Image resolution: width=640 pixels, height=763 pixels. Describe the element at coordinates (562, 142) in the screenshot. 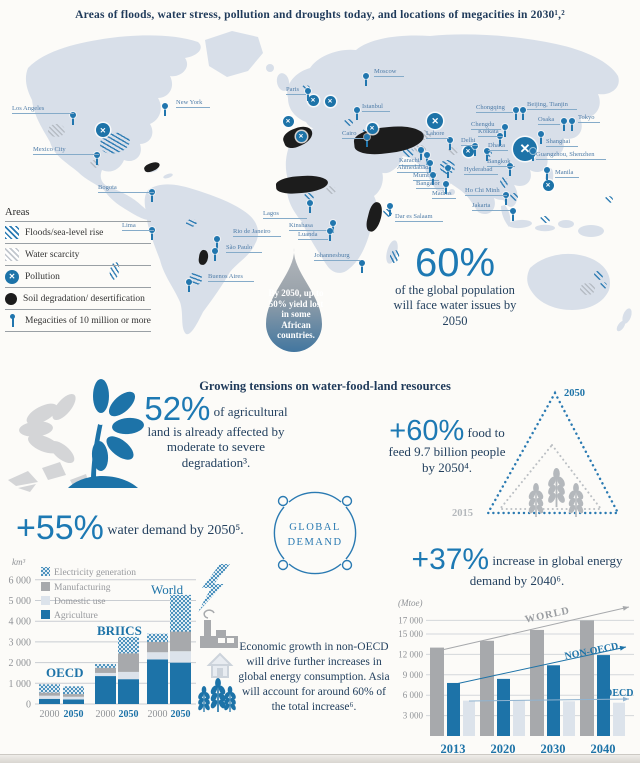

I see `city-label: Shanghai` at that location.